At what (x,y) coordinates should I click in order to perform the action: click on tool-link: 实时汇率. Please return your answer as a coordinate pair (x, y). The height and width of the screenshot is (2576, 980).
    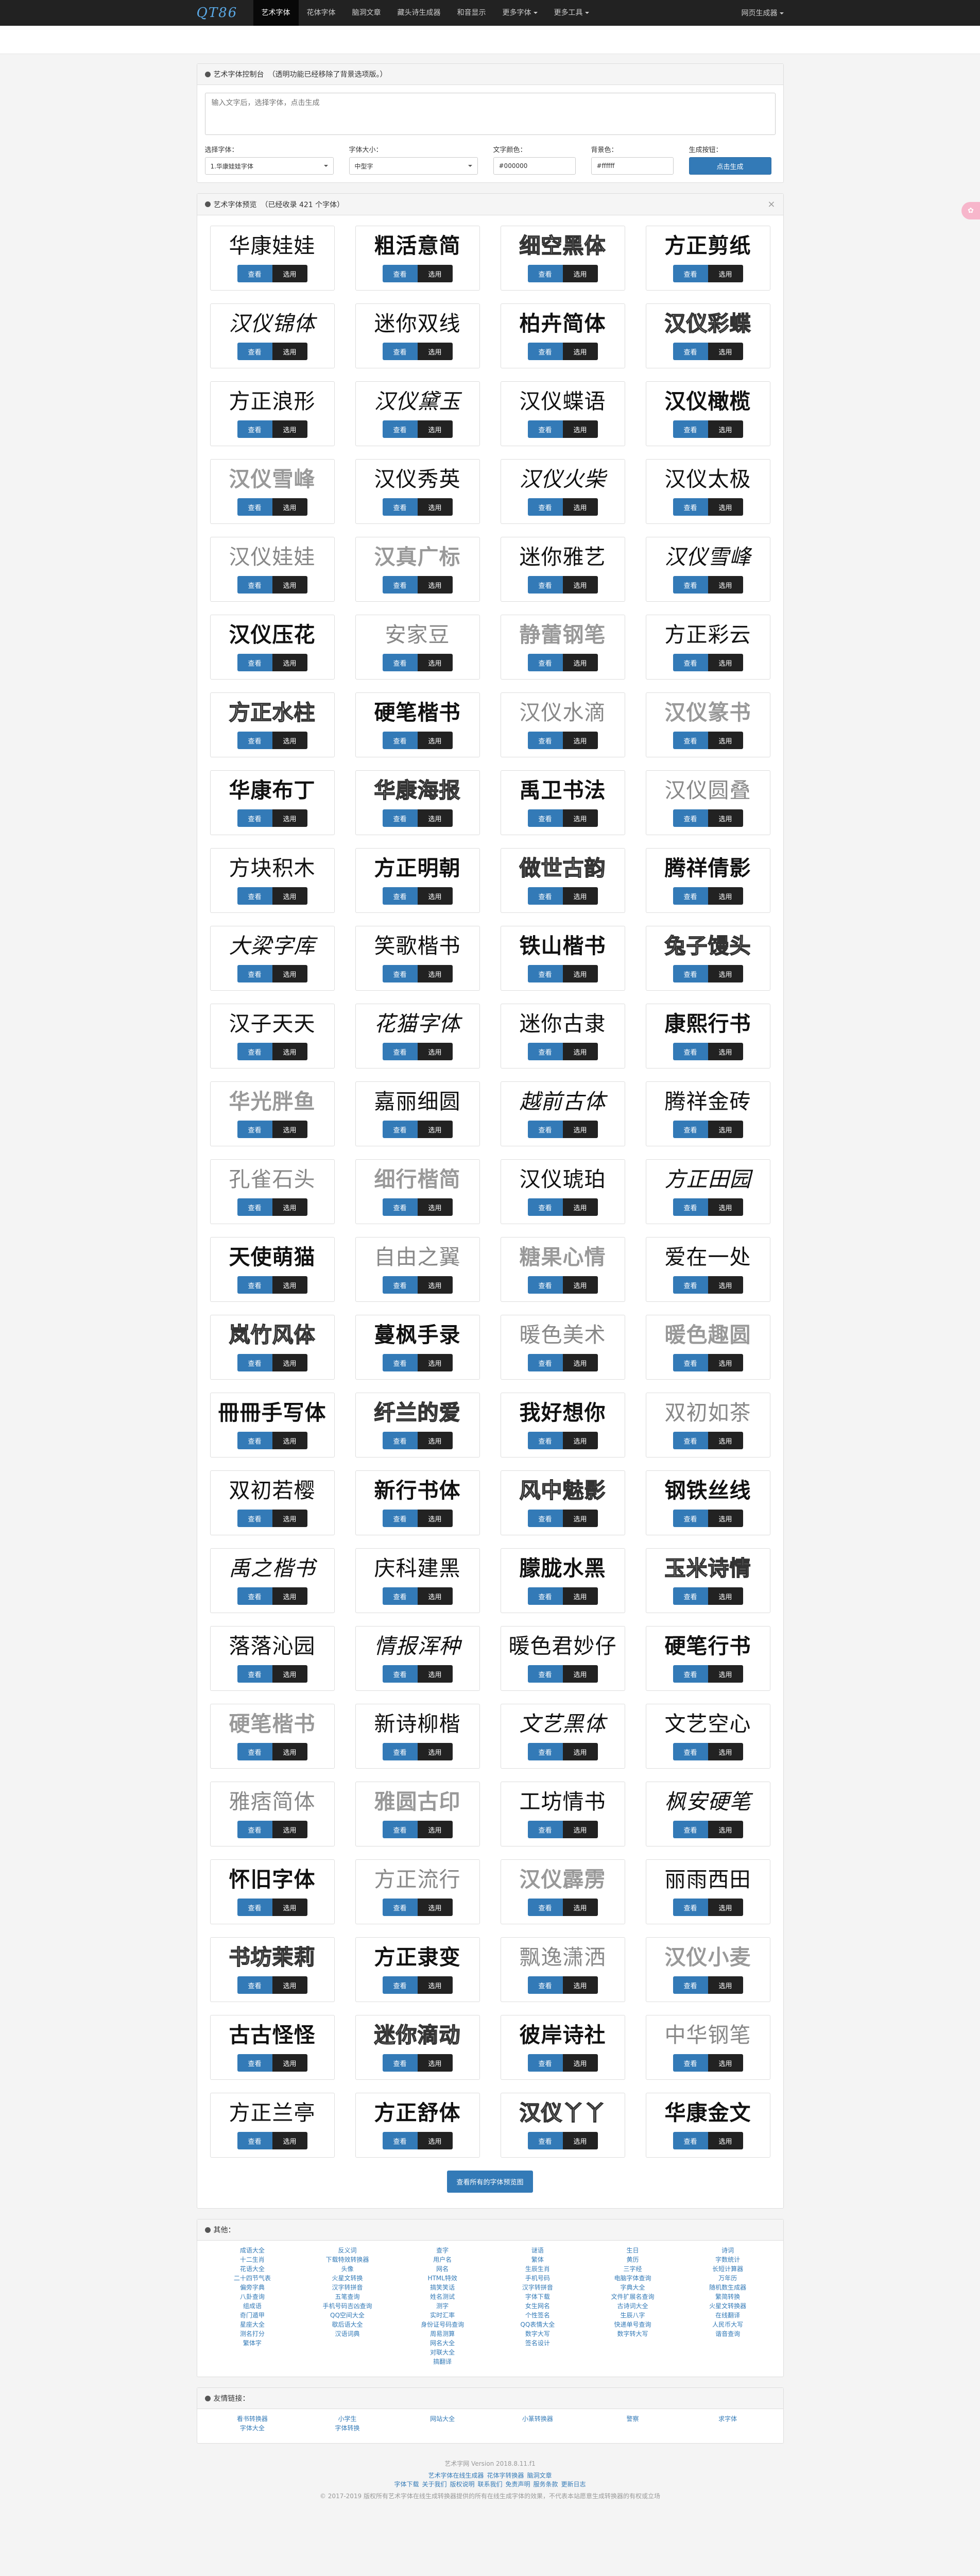
    Looking at the image, I should click on (442, 2315).